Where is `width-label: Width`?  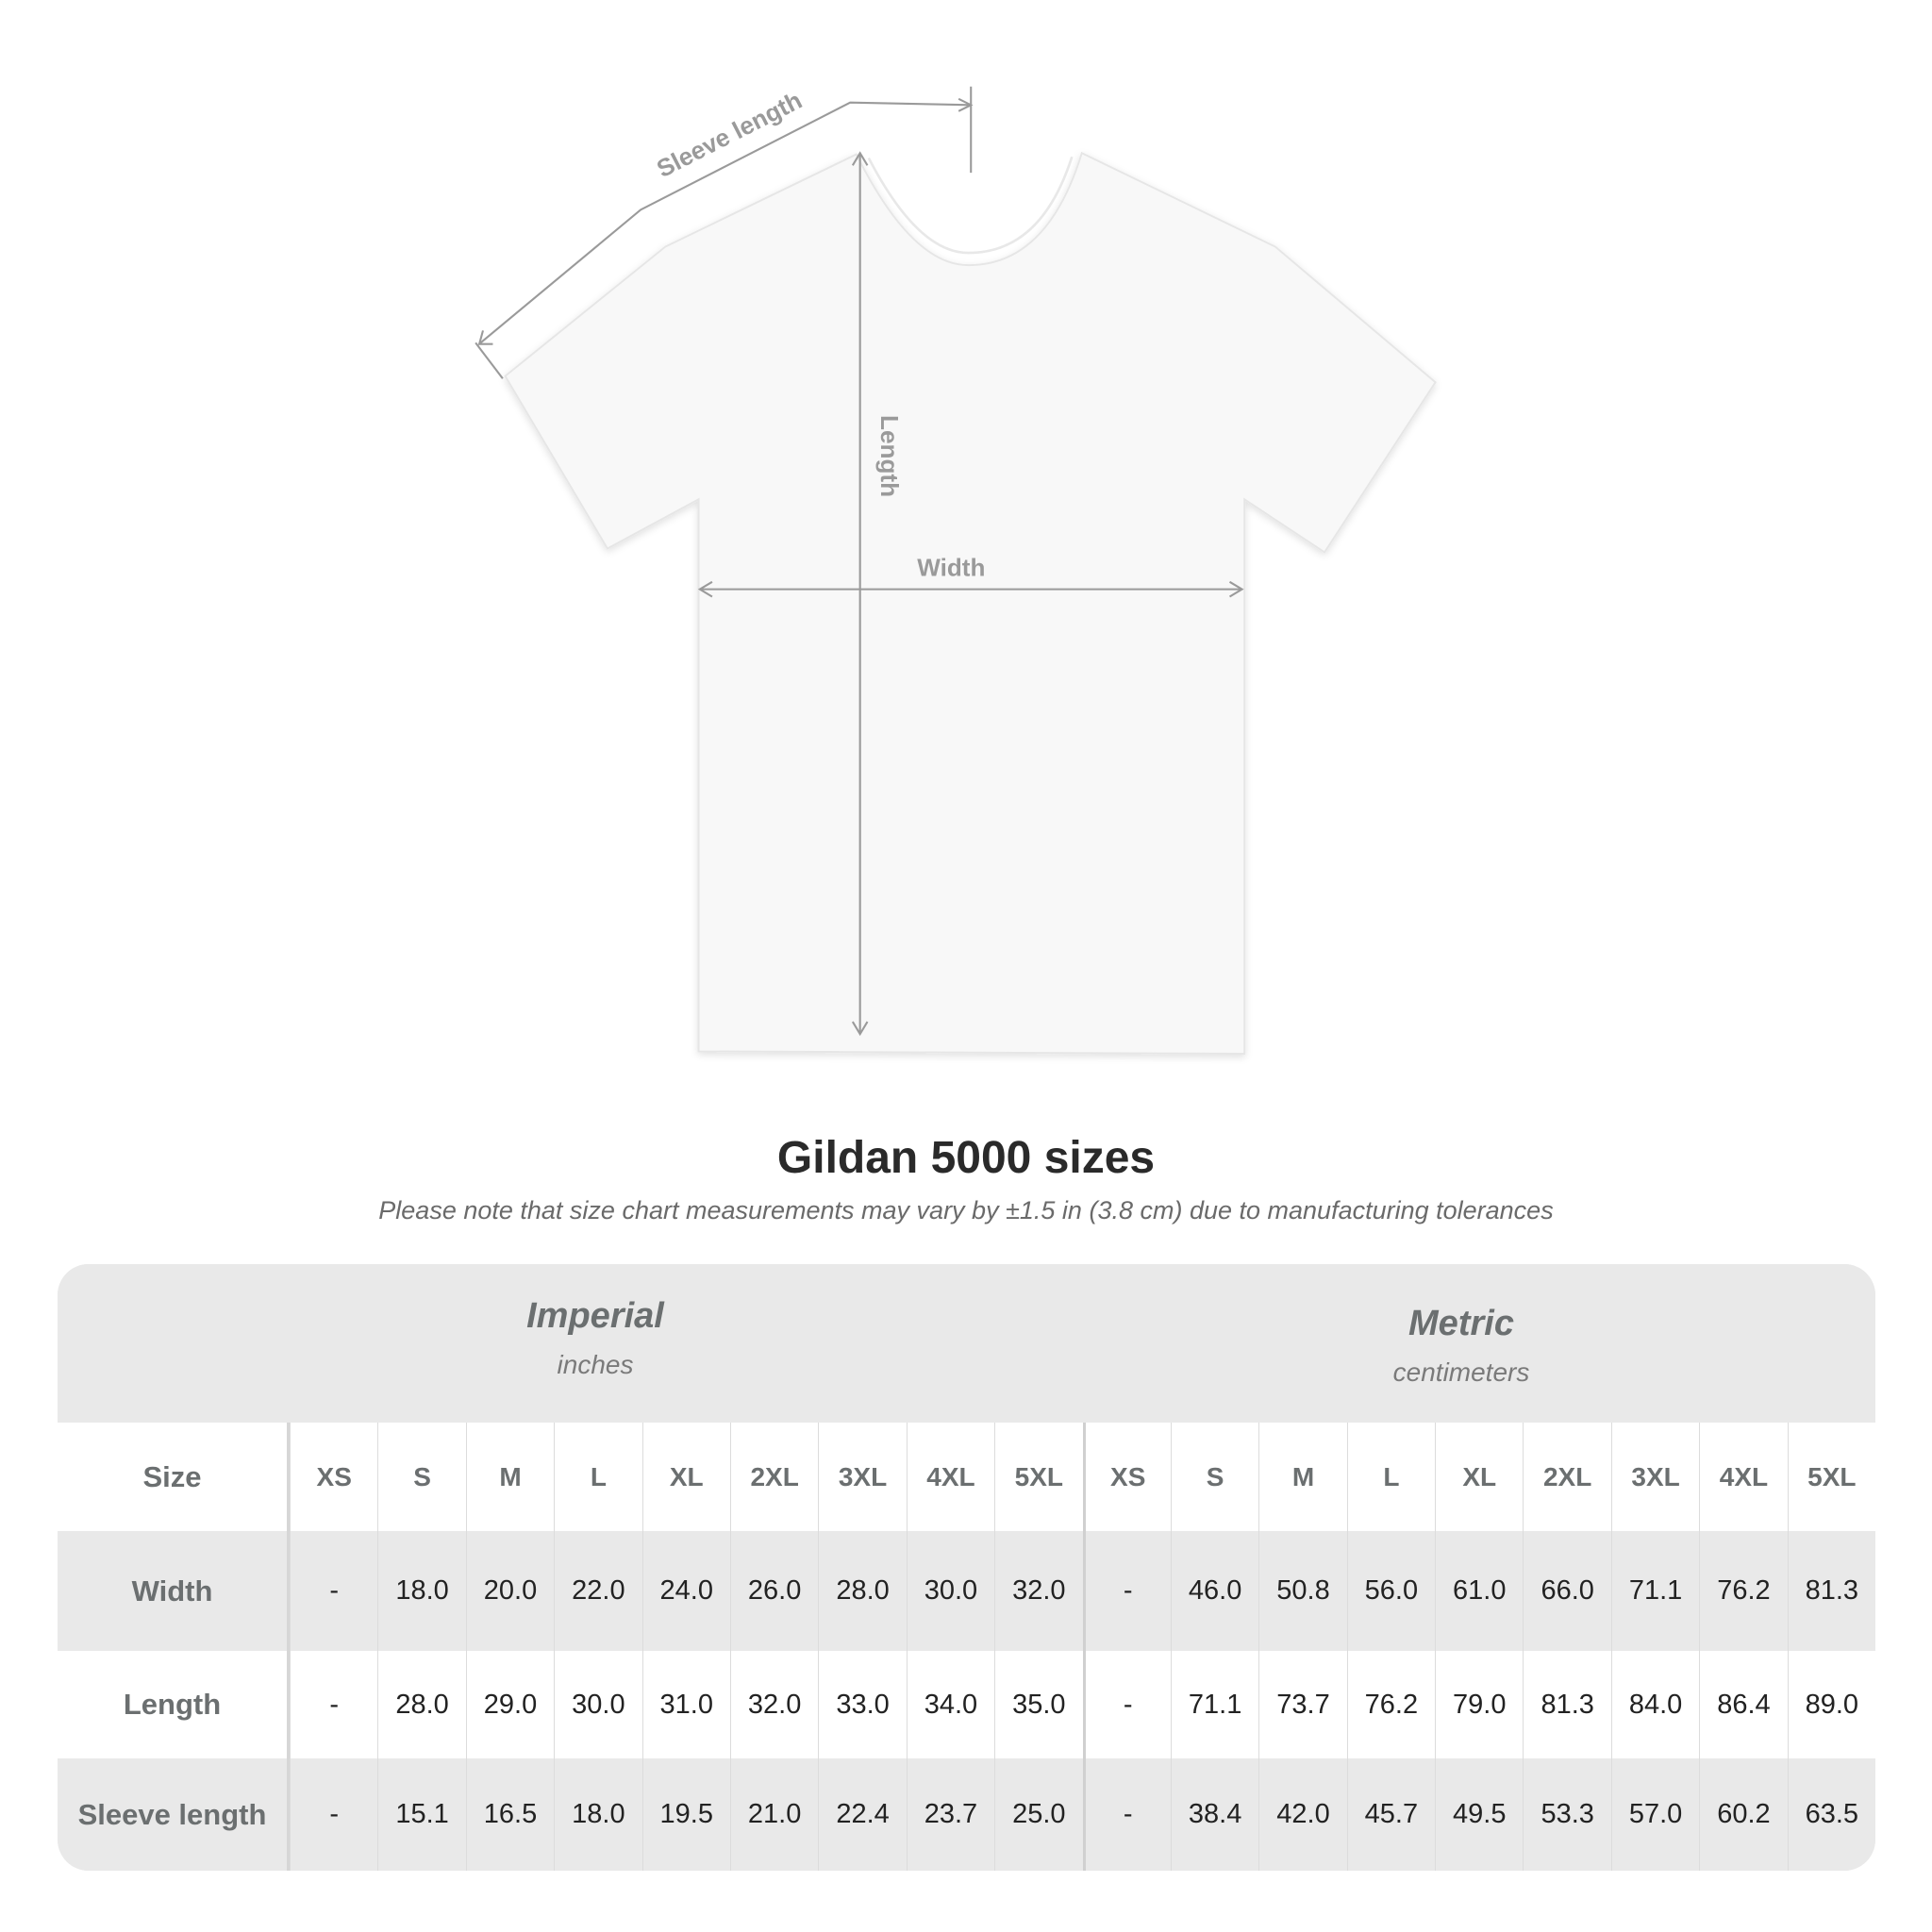 width-label: Width is located at coordinates (951, 567).